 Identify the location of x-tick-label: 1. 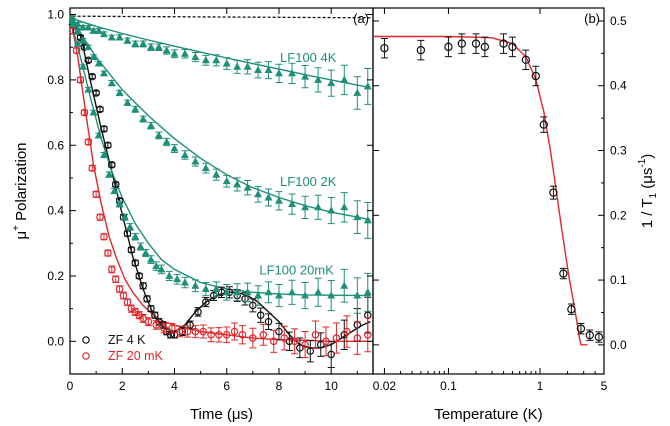
(540, 386).